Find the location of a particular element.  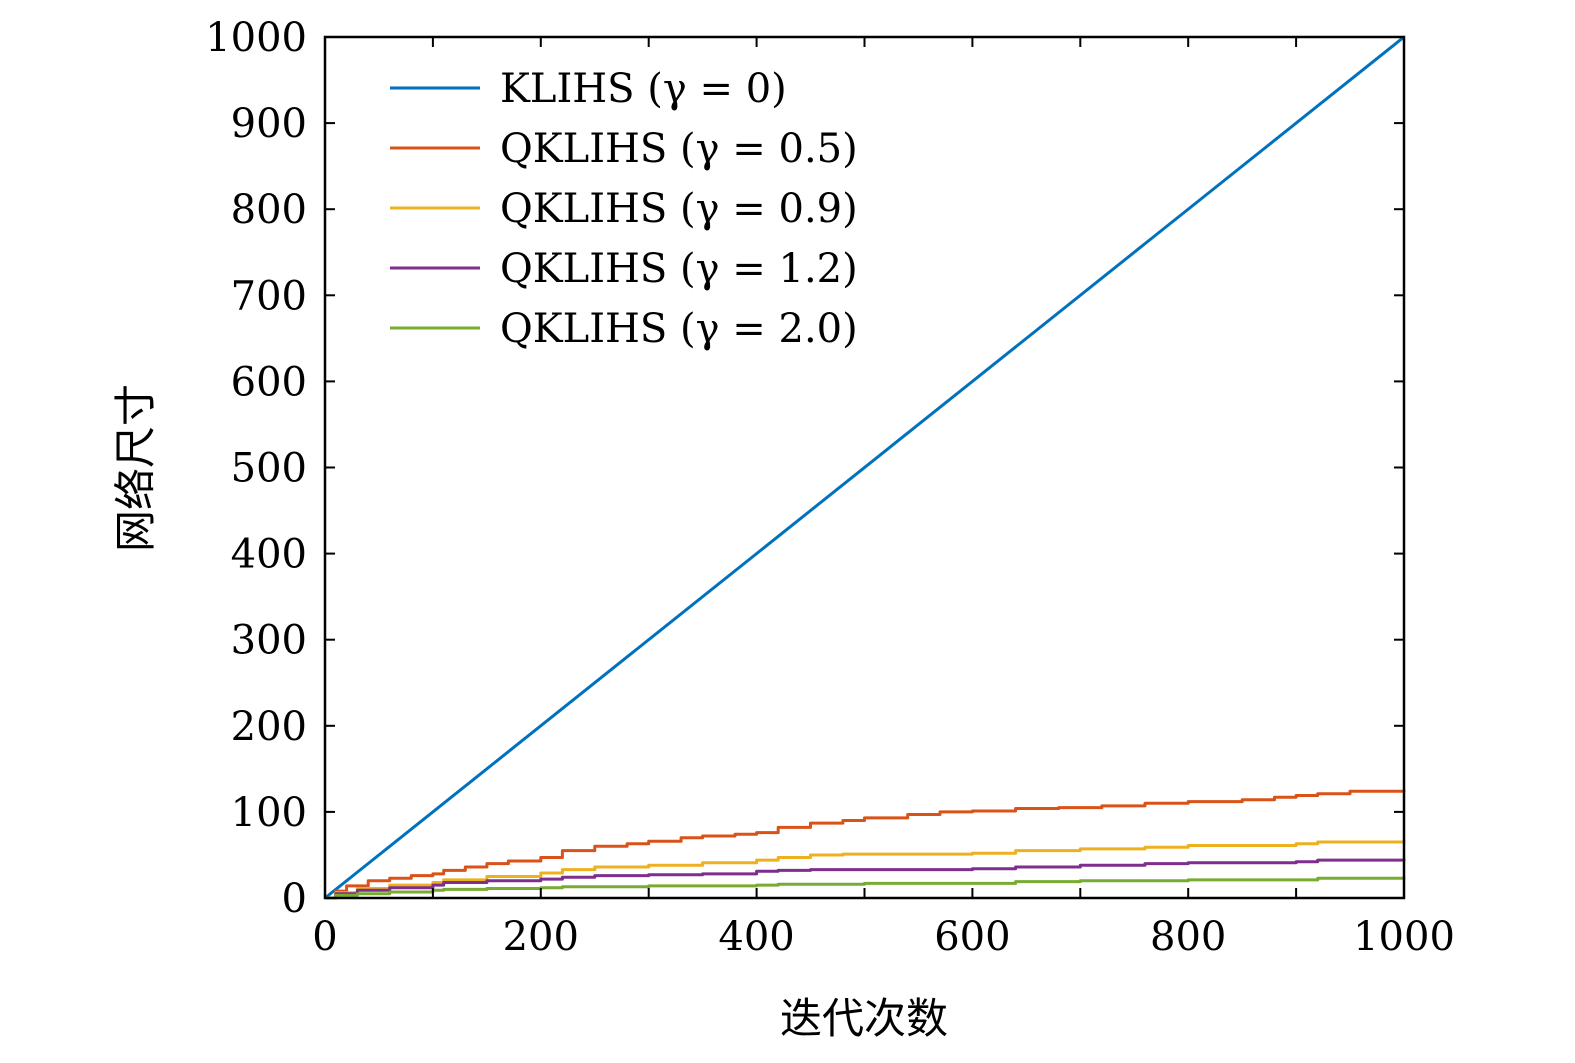

legend-item: QKLIHS (γ = 1.2) is located at coordinates (624, 269).